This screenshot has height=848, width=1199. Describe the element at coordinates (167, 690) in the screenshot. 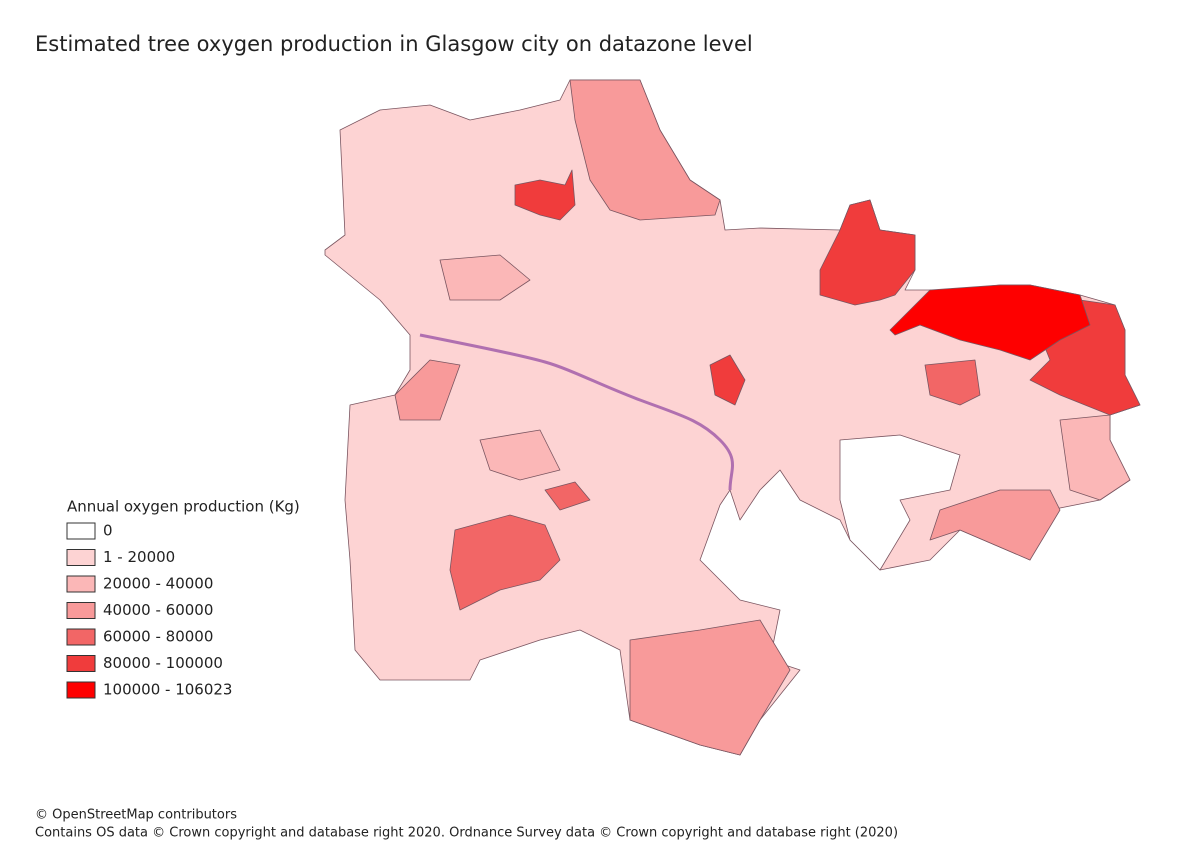

I see `legend-label: 100000 - 106023` at that location.